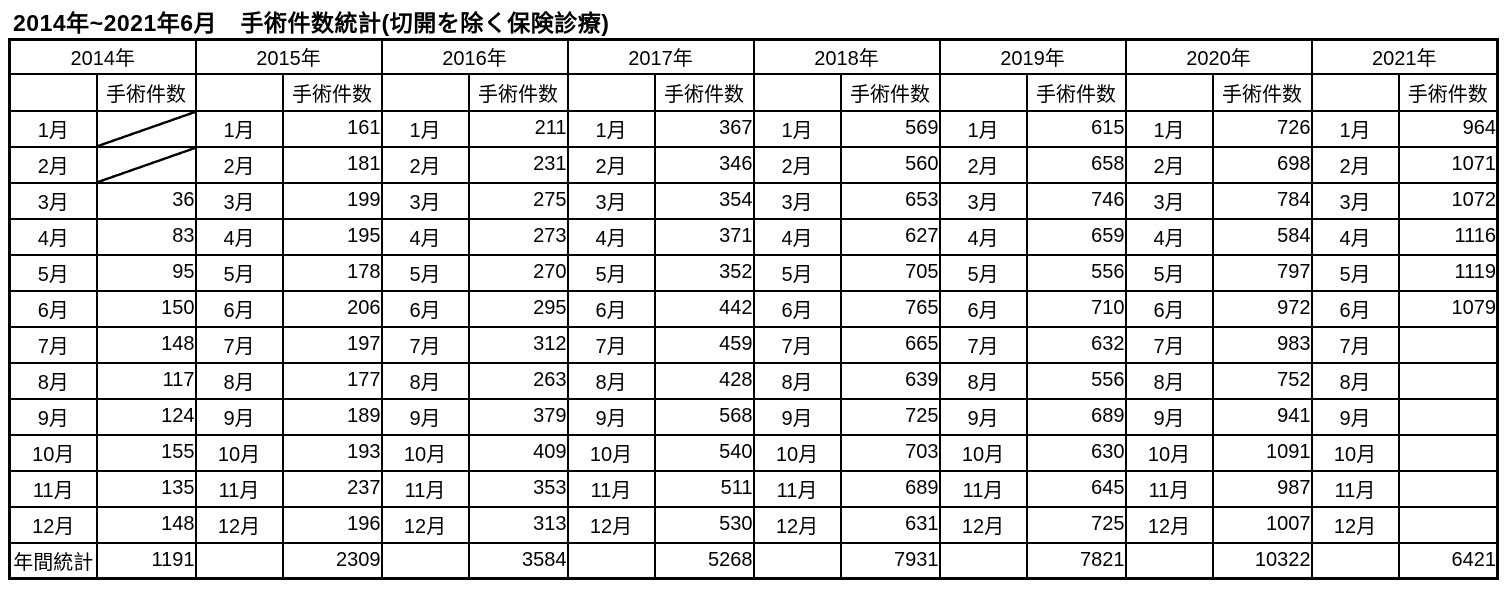 The width and height of the screenshot is (1504, 592). What do you see at coordinates (753, 92) in the screenshot?
I see `column-subheader-row: 手術件数 手術件数 手術件数 手術件数 手術件数 手術件数 手術件数 手術件数` at bounding box center [753, 92].